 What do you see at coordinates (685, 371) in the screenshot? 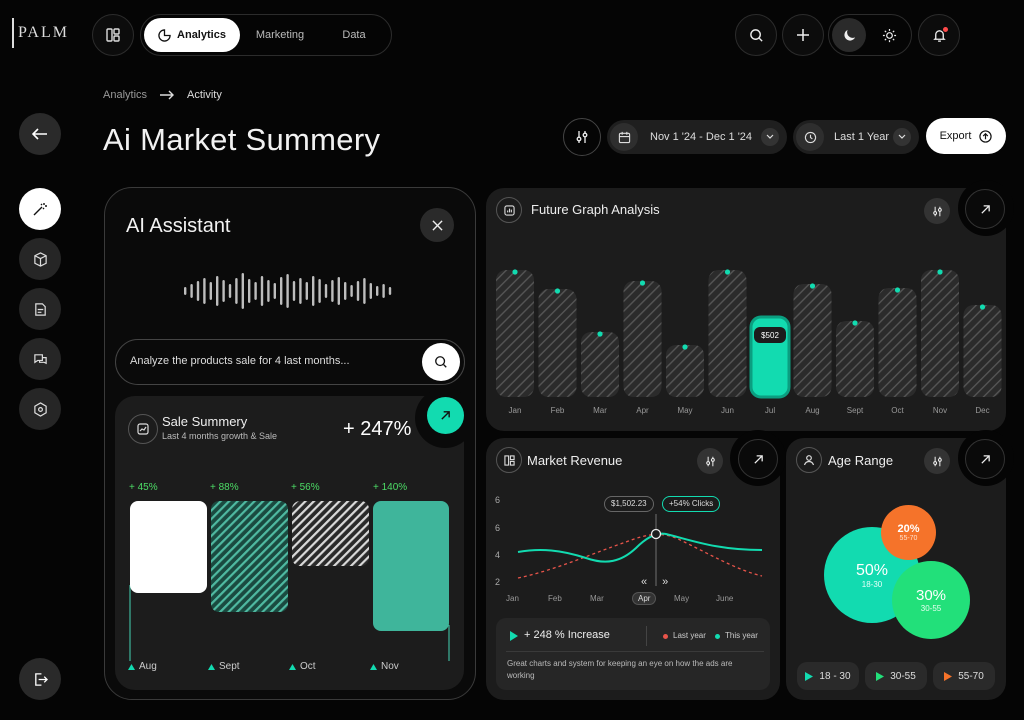
I see `future-bar-may` at bounding box center [685, 371].